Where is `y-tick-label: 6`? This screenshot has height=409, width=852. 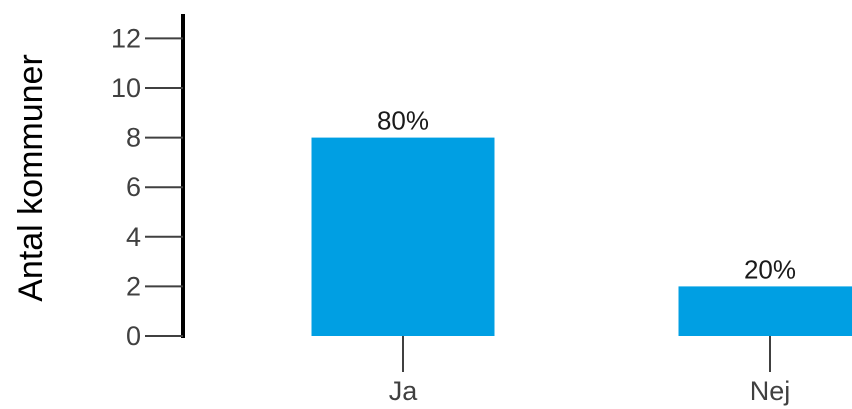
y-tick-label: 6 is located at coordinates (133, 187).